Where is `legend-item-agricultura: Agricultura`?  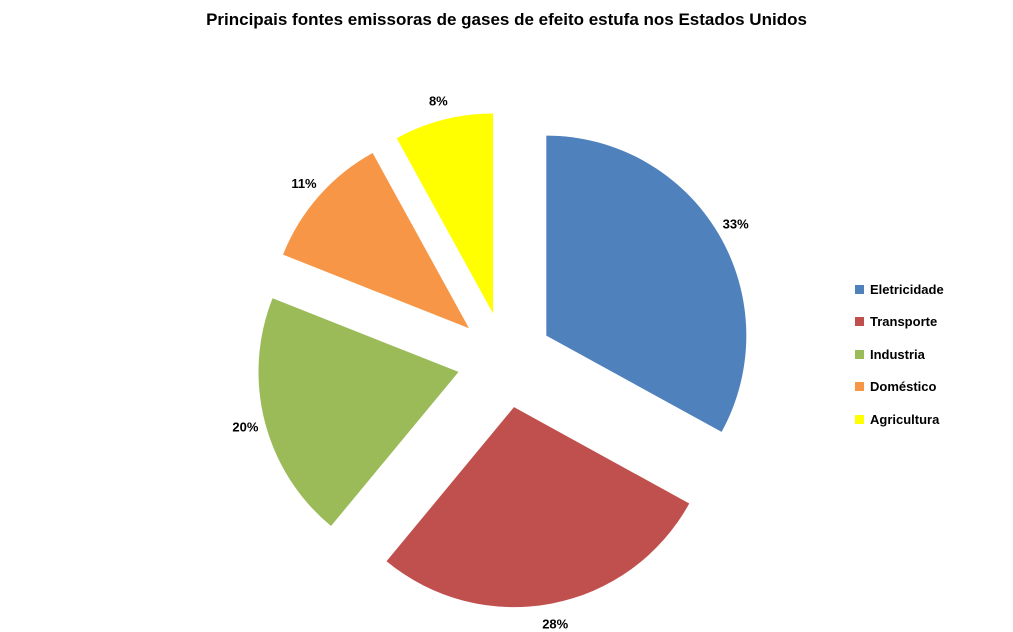 legend-item-agricultura: Agricultura is located at coordinates (899, 419).